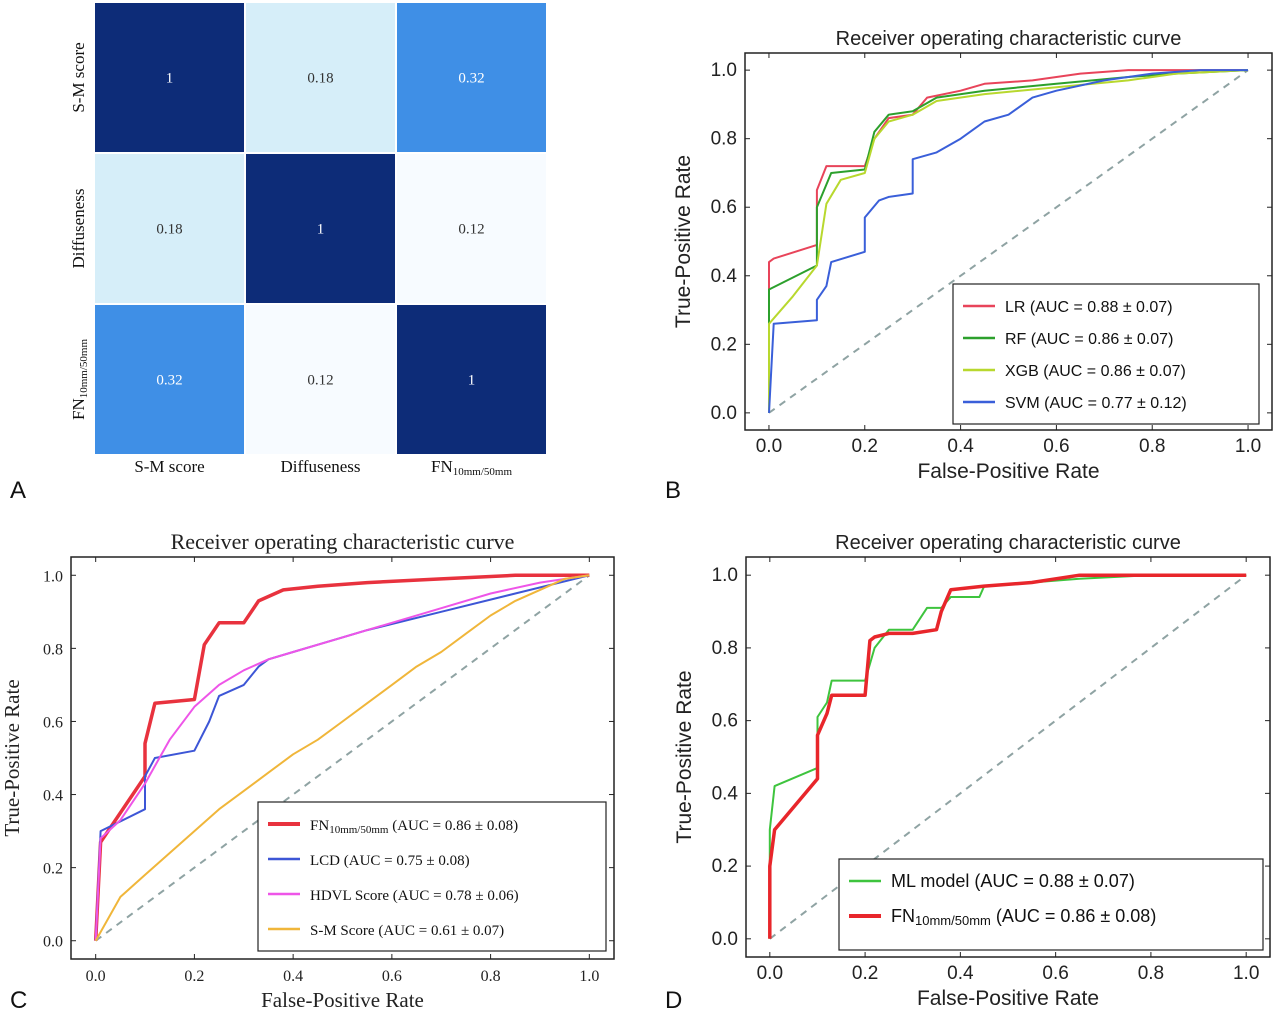  Describe the element at coordinates (673, 490) in the screenshot. I see `panel-letter-b: B` at that location.